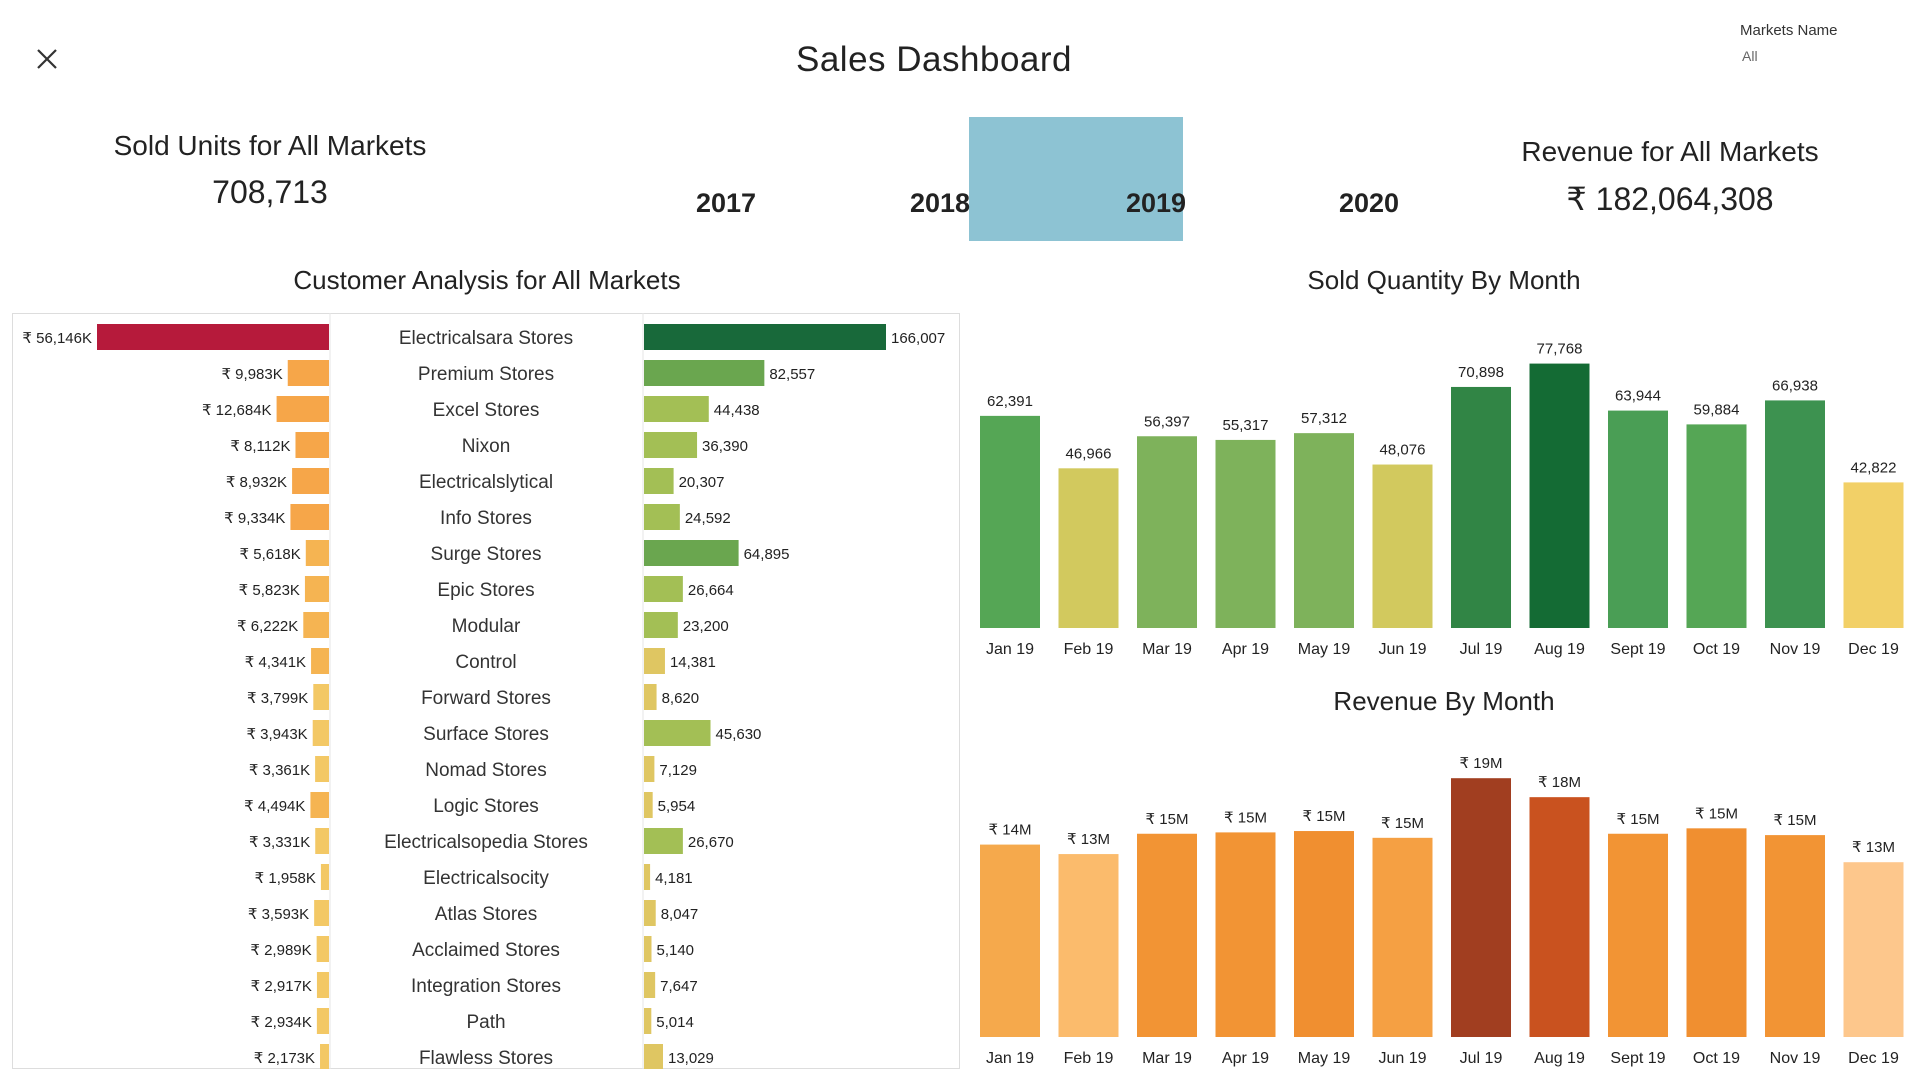  What do you see at coordinates (1245, 1058) in the screenshot?
I see `month-tick-label: Apr 19` at bounding box center [1245, 1058].